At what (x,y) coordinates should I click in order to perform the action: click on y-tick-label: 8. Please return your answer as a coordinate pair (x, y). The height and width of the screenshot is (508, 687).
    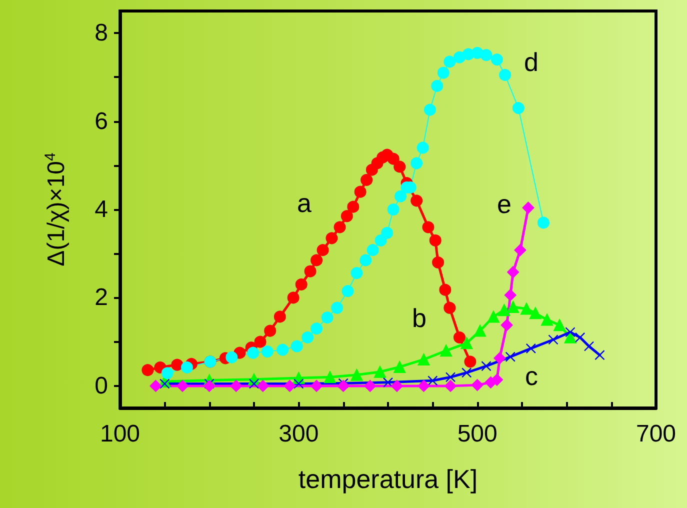
    Looking at the image, I should click on (101, 33).